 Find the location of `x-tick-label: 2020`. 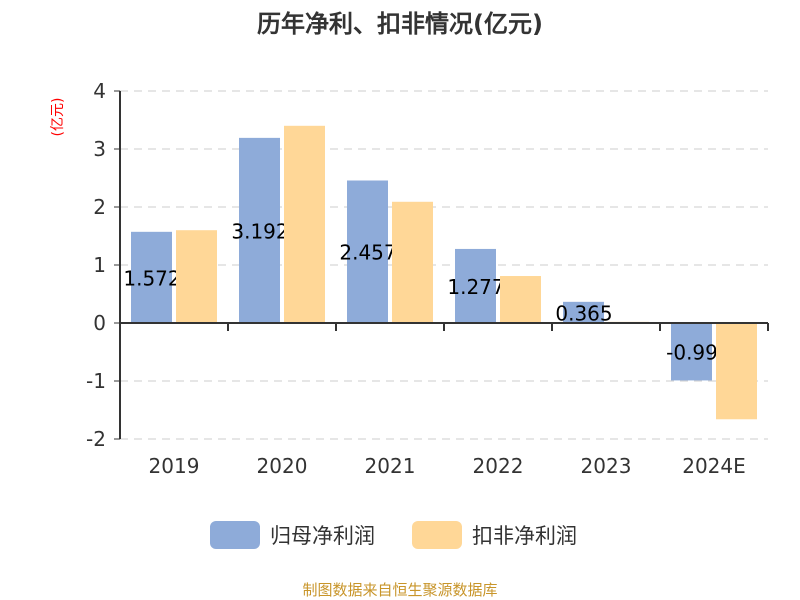

x-tick-label: 2020 is located at coordinates (282, 466).